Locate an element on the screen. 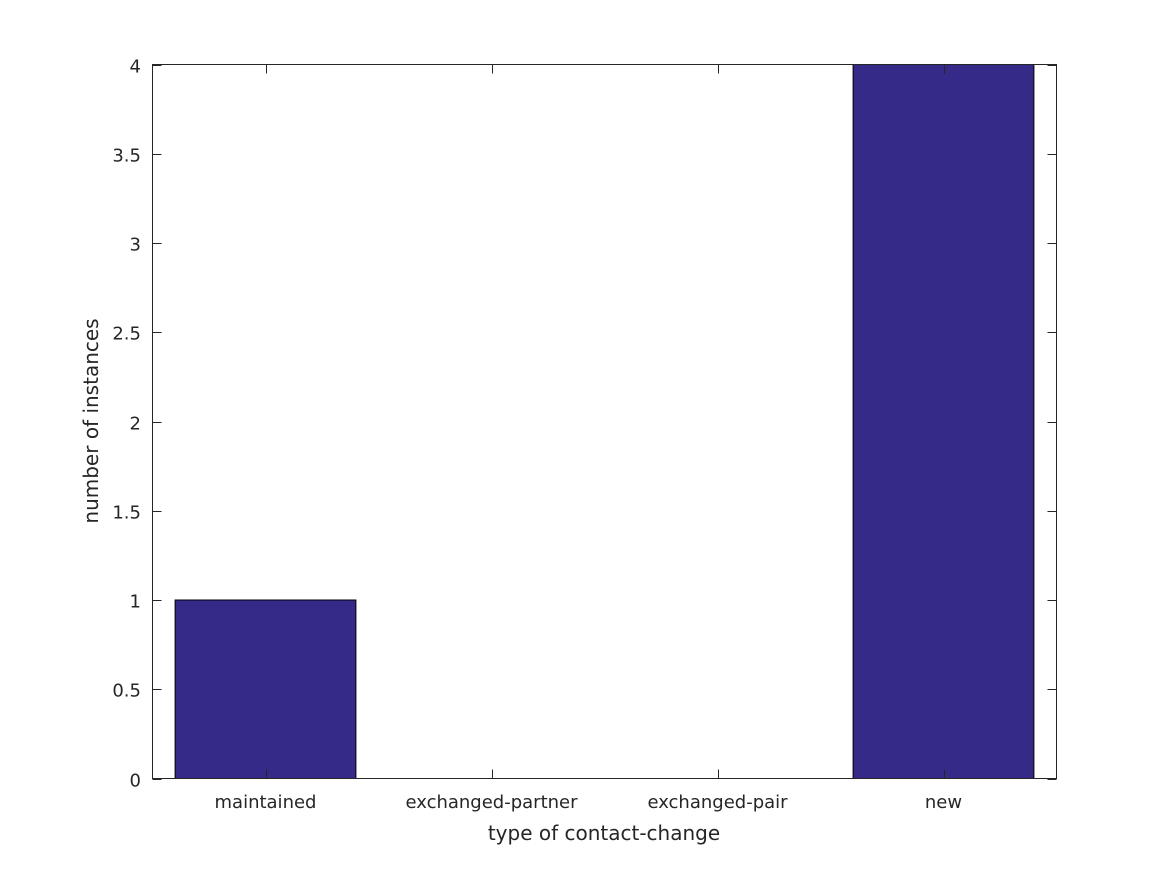 The image size is (1167, 875). y-tick-label: 3.5 is located at coordinates (126, 156).